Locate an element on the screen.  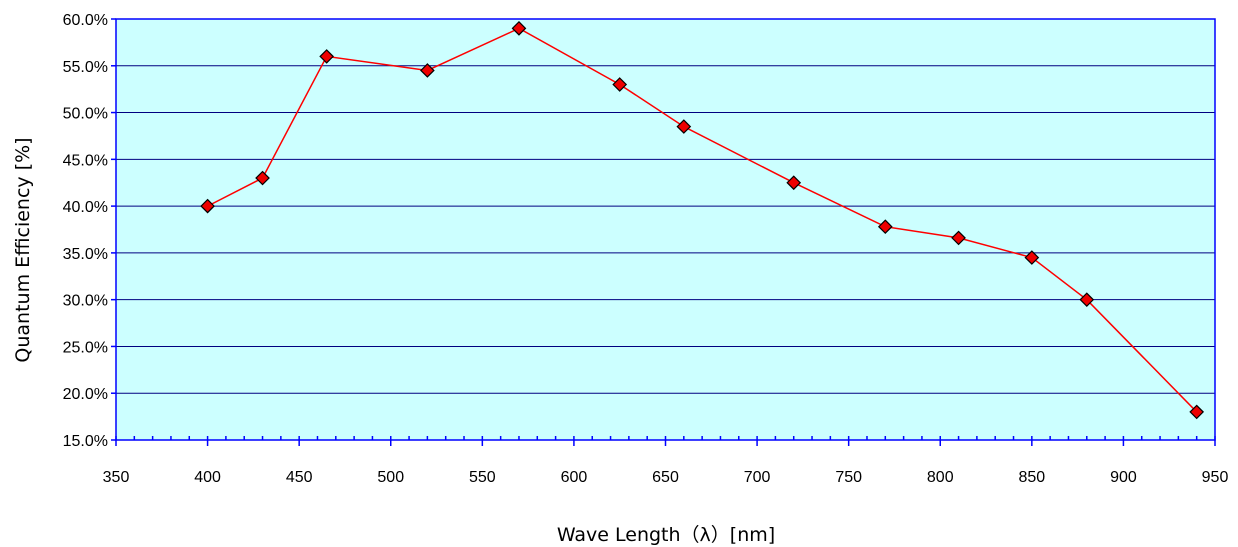
x-tick-labels: 350 400 450 500 550 600 650 700 750 800 850 900 950 is located at coordinates (666, 477).